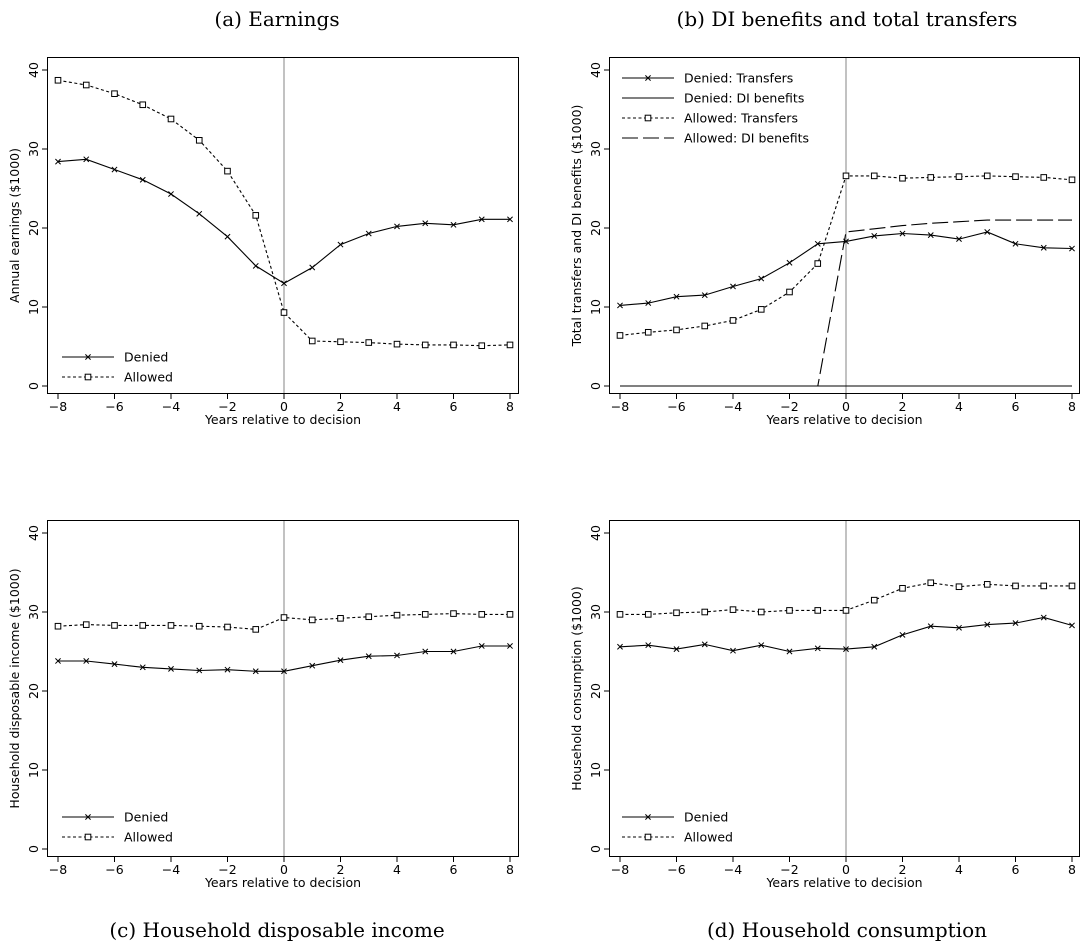  What do you see at coordinates (746, 138) in the screenshot?
I see `legend-label: Allowed: DI benefits` at bounding box center [746, 138].